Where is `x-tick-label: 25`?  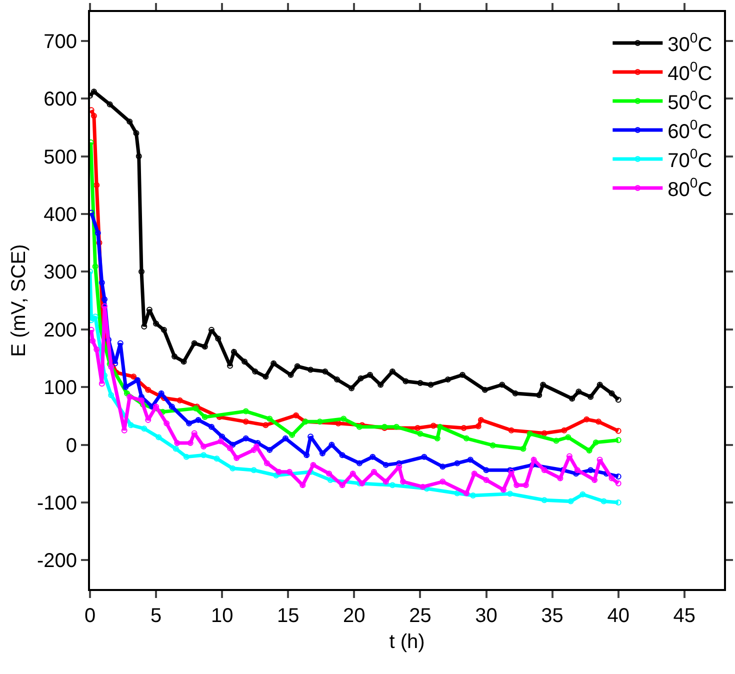 x-tick-label: 25 is located at coordinates (420, 616).